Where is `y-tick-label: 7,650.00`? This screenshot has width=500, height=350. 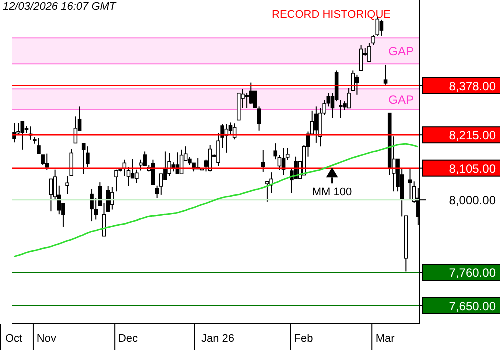 y-tick-label: 7,650.00 is located at coordinates (472, 306).